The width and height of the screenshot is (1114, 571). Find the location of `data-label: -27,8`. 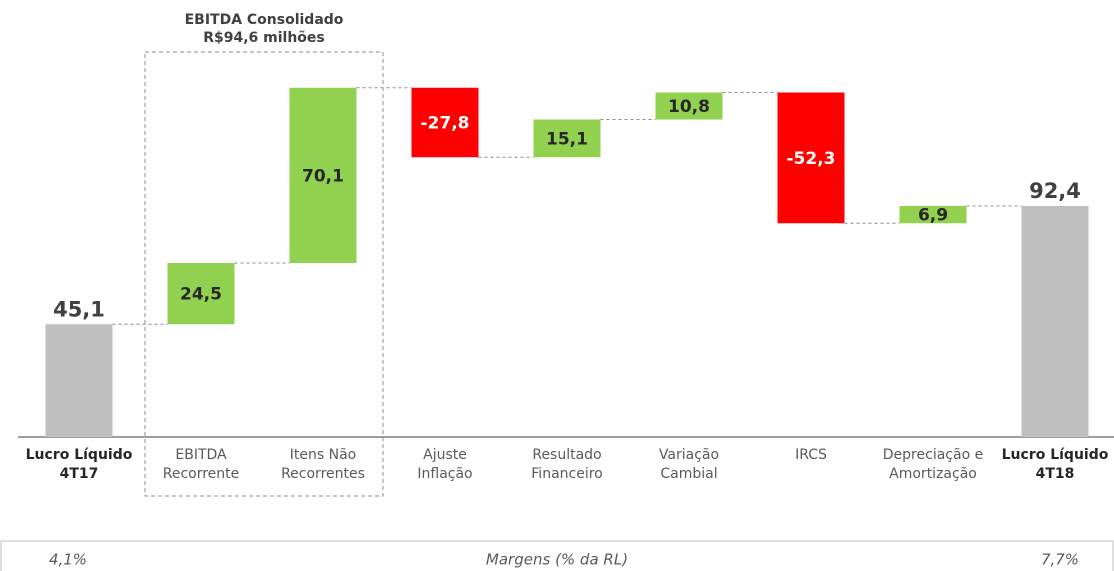

data-label: -27,8 is located at coordinates (445, 124).